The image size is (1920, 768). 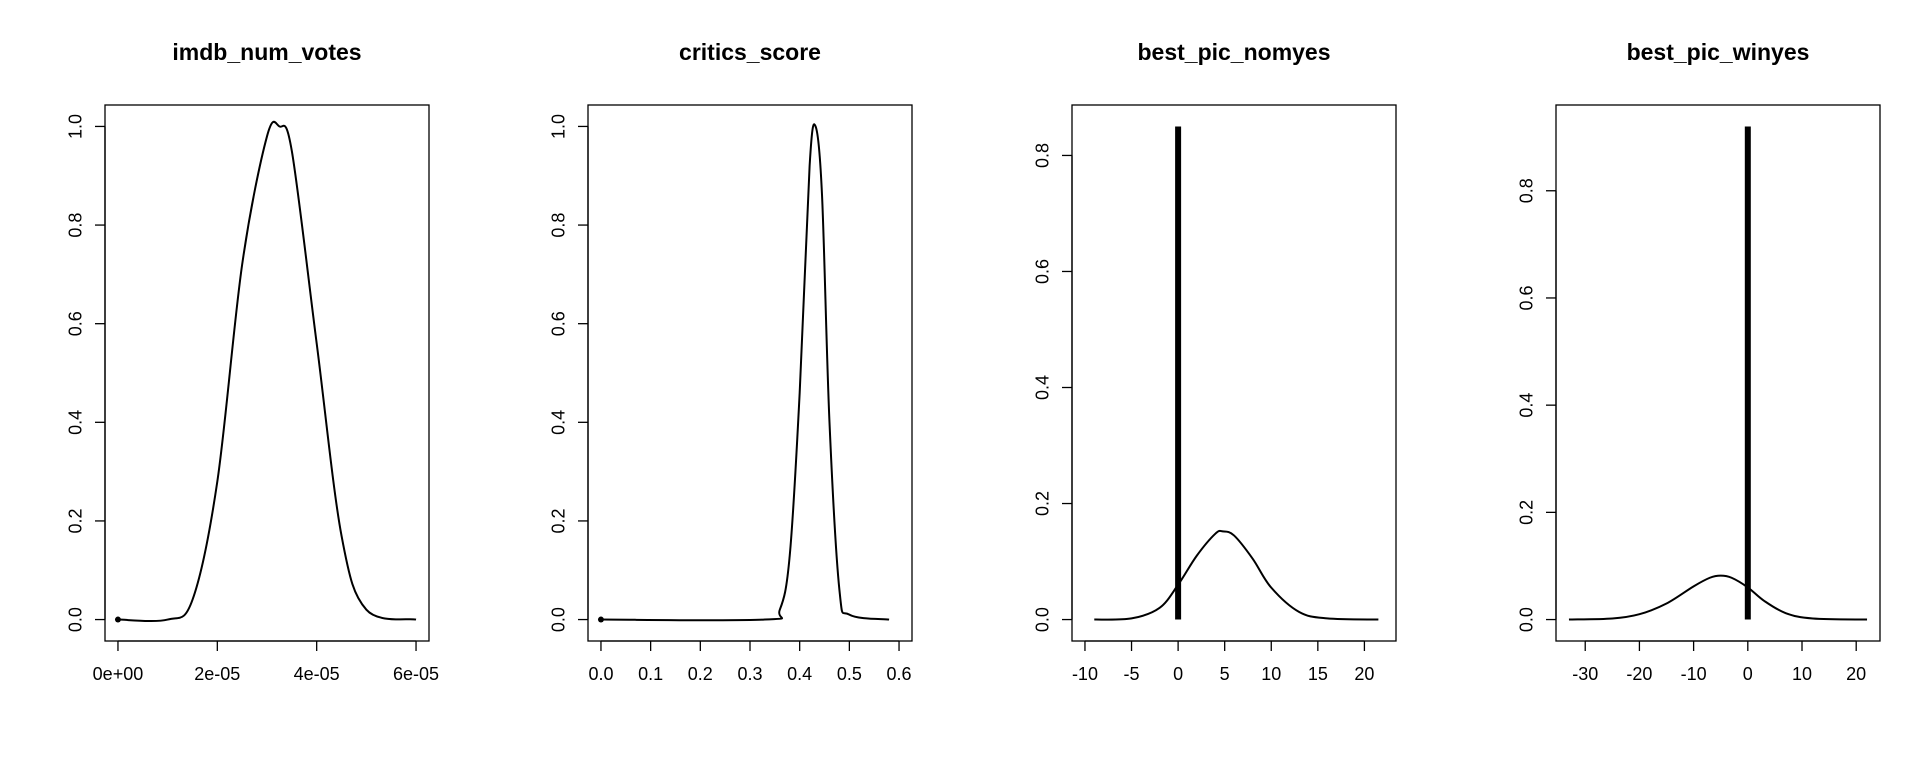 What do you see at coordinates (849, 674) in the screenshot?
I see `x-tick-label: 0.5` at bounding box center [849, 674].